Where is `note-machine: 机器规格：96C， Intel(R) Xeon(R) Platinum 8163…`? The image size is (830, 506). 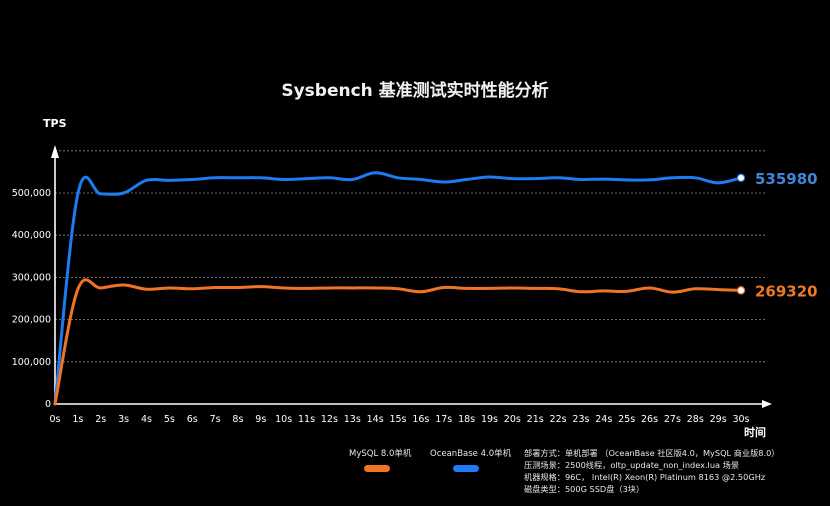 note-machine: 机器规格：96C， Intel(R) Xeon(R) Platinum 8163… is located at coordinates (645, 477).